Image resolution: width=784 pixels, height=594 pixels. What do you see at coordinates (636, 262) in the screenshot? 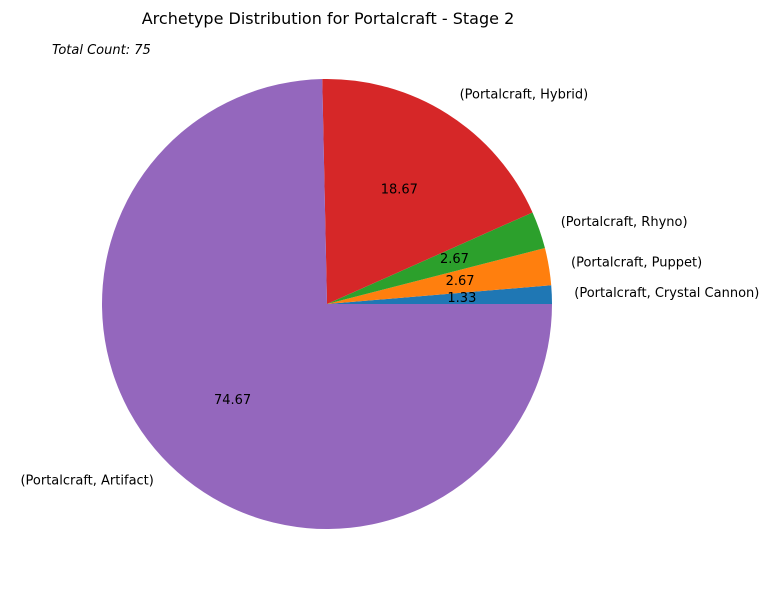
I see `slice-label: (Portalcraft, Puppet)` at bounding box center [636, 262].